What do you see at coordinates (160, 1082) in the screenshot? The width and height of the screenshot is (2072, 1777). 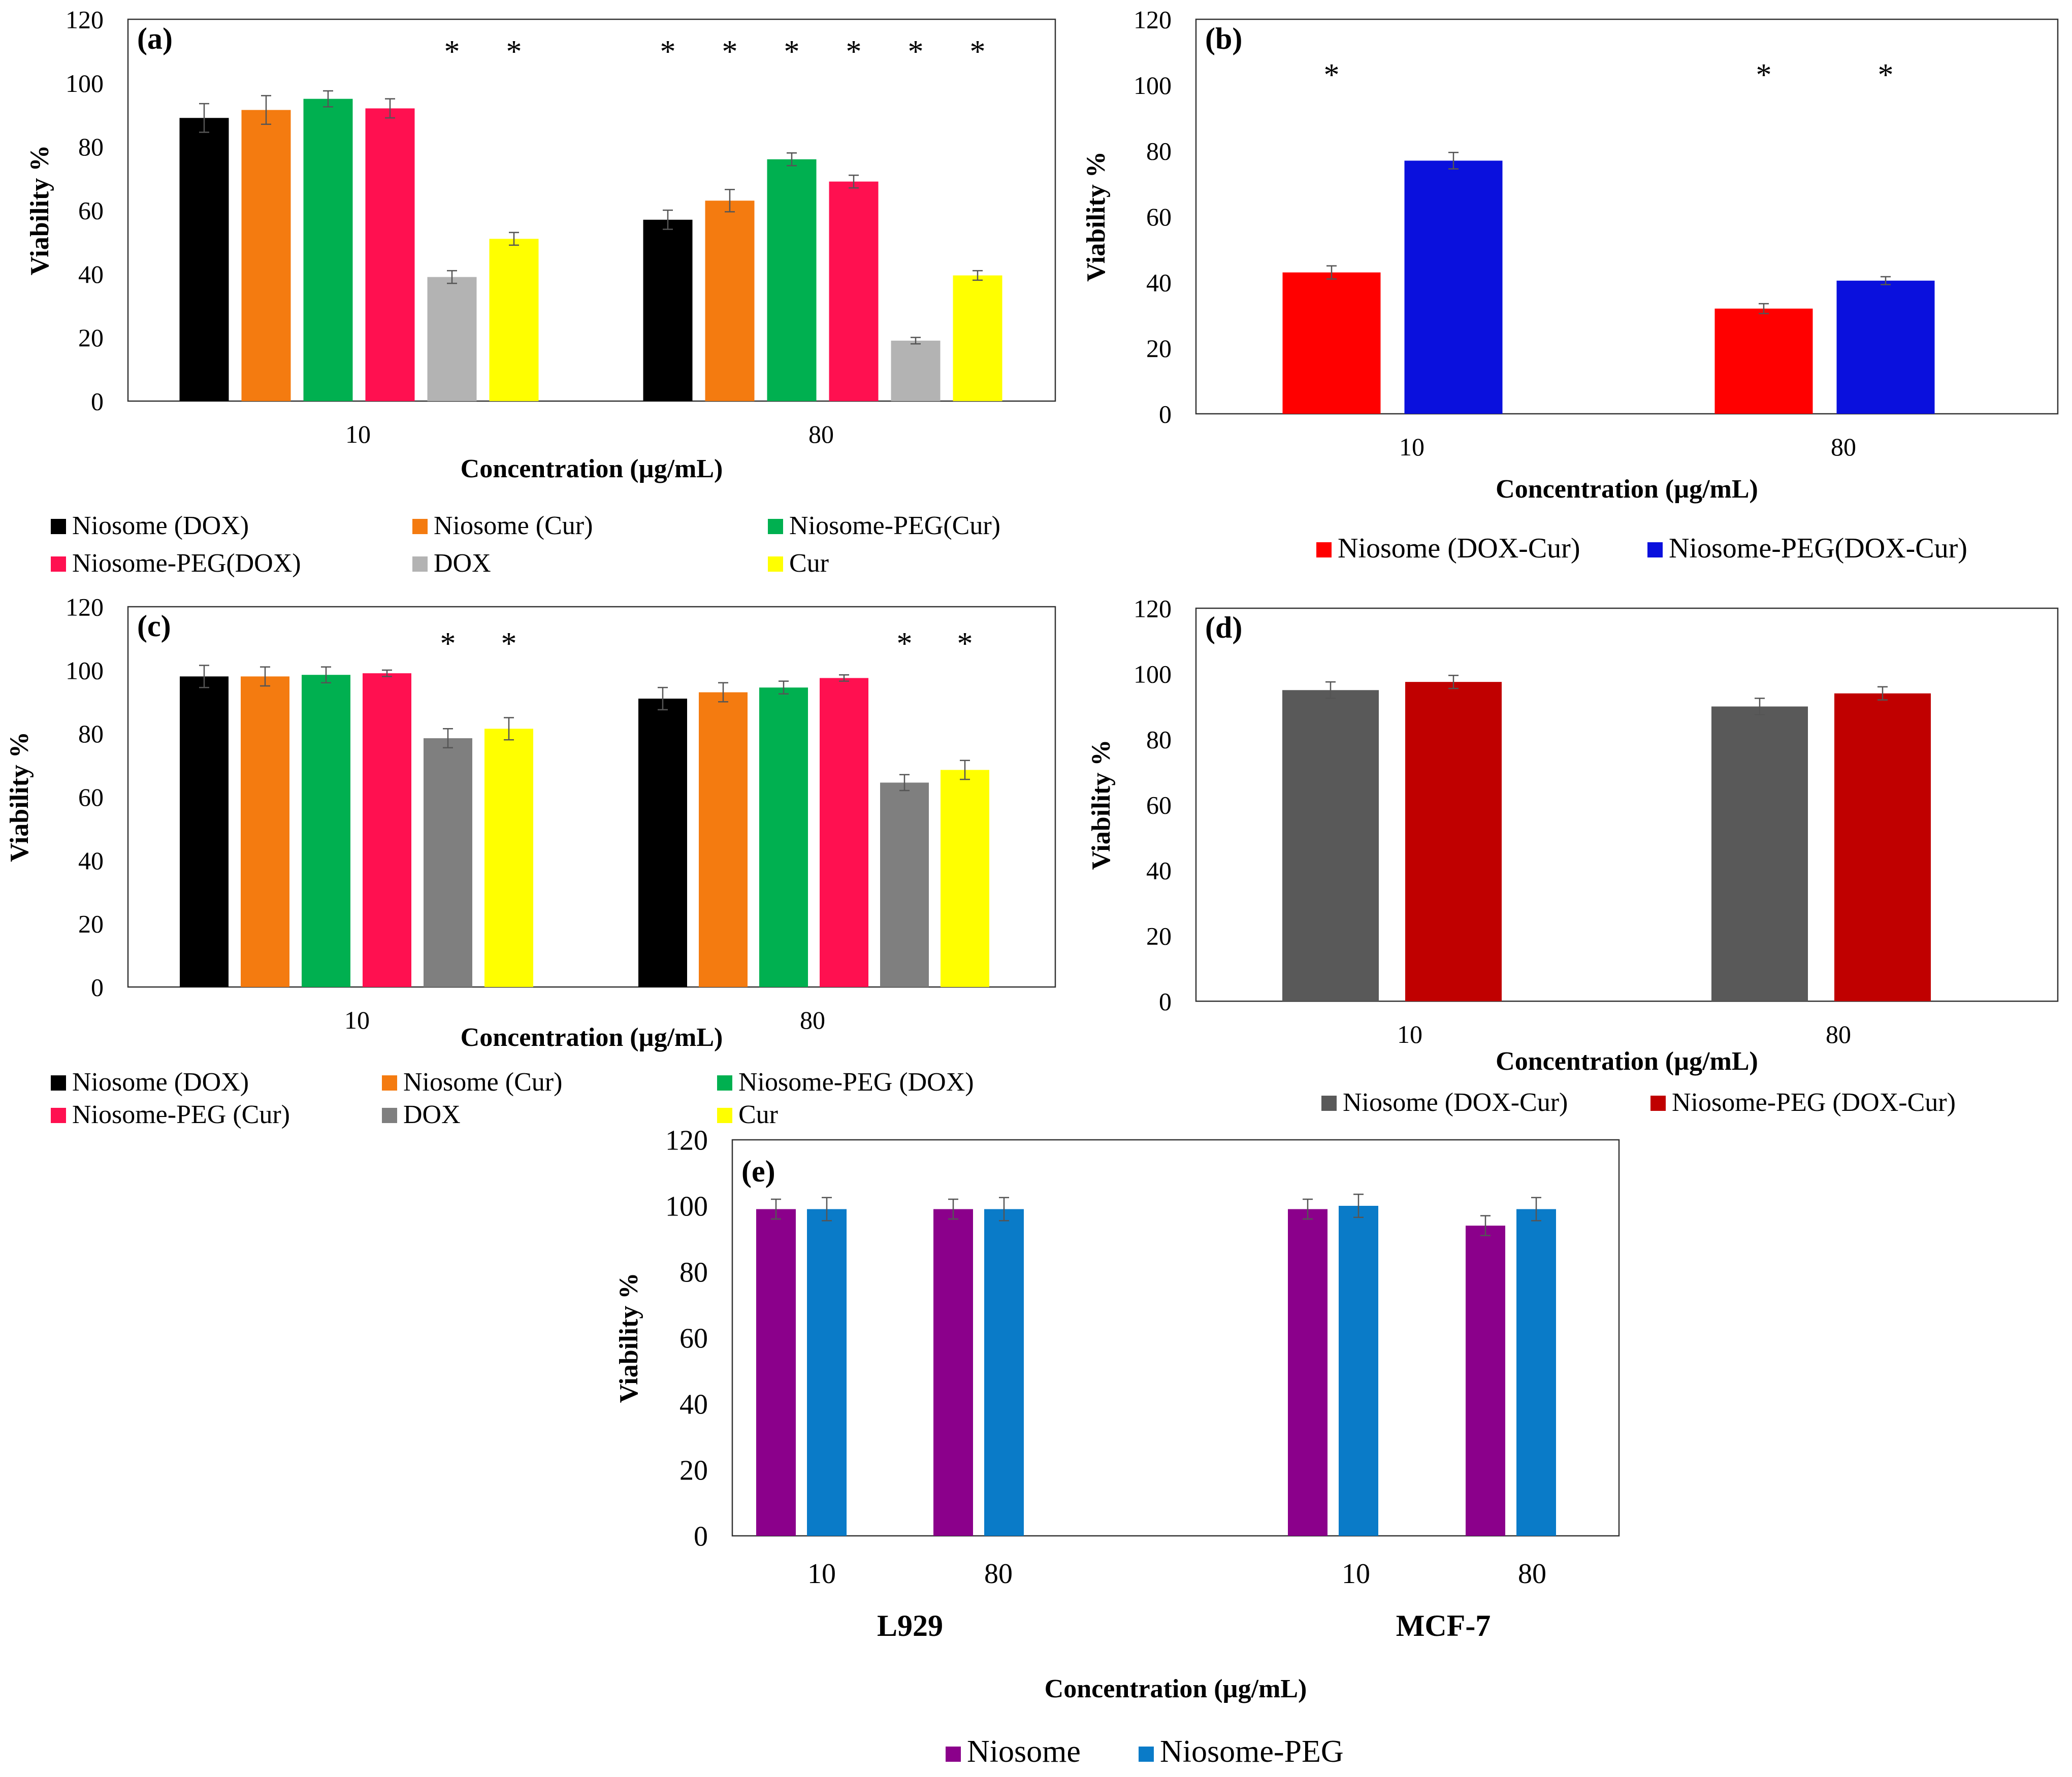 I see `legend-label: Niosome (DOX)` at bounding box center [160, 1082].